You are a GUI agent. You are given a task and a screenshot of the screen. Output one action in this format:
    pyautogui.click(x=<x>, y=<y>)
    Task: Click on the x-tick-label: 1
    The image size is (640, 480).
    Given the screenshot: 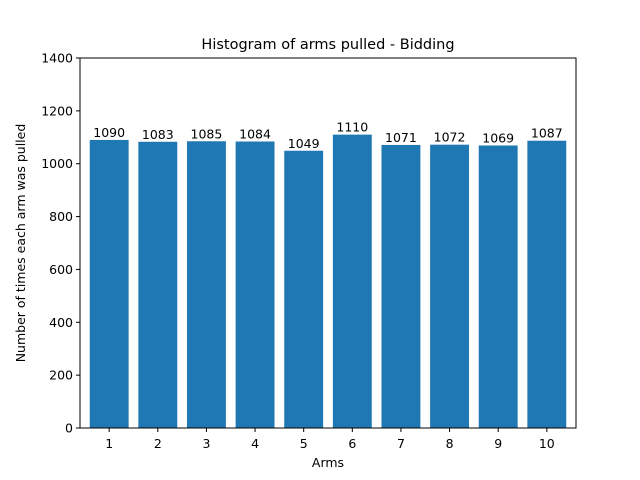 What is the action you would take?
    pyautogui.click(x=109, y=443)
    